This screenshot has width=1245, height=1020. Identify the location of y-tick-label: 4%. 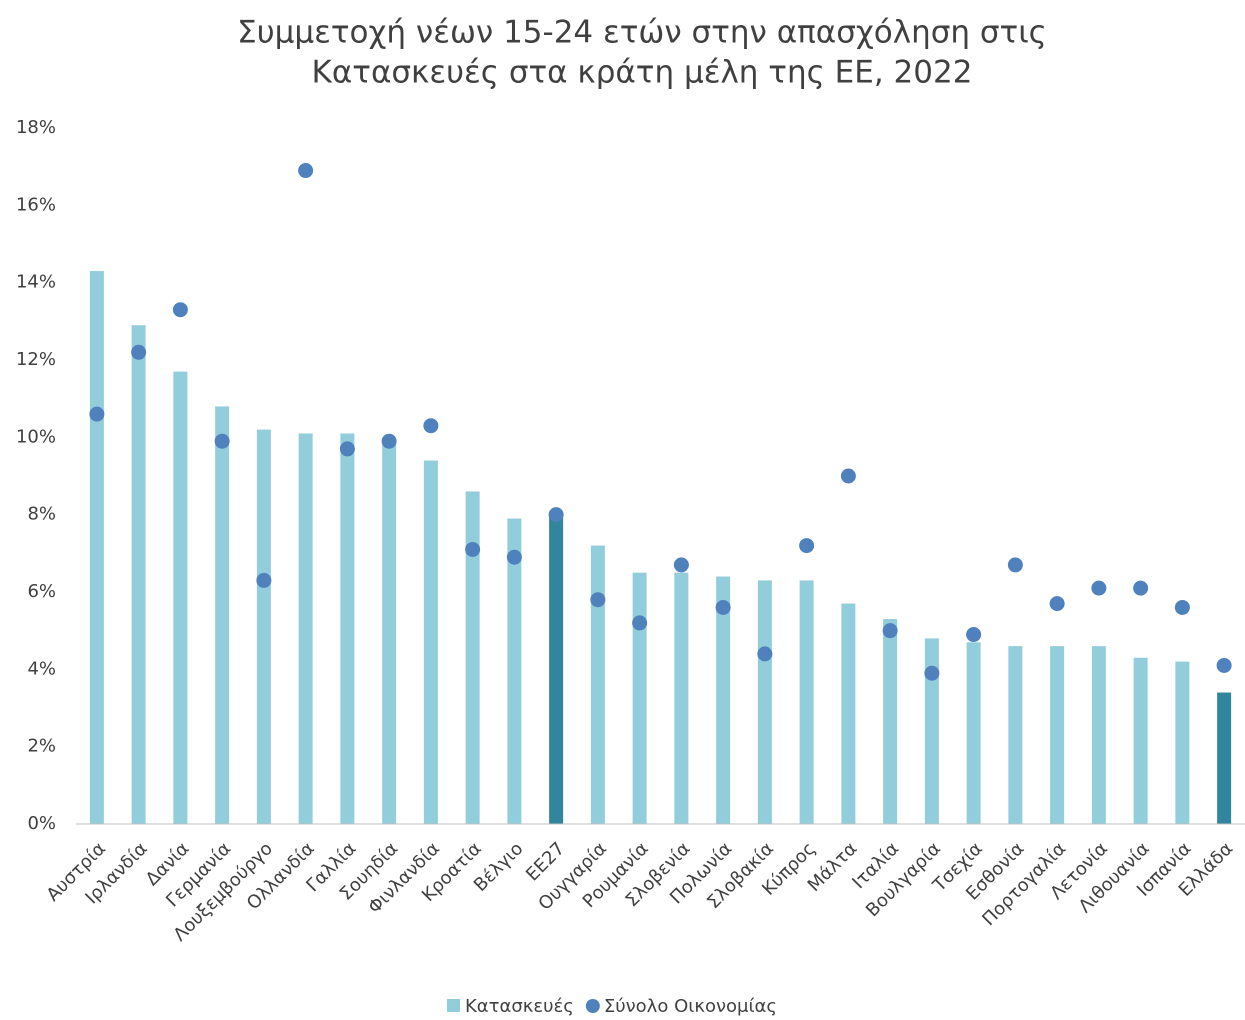
(41, 668).